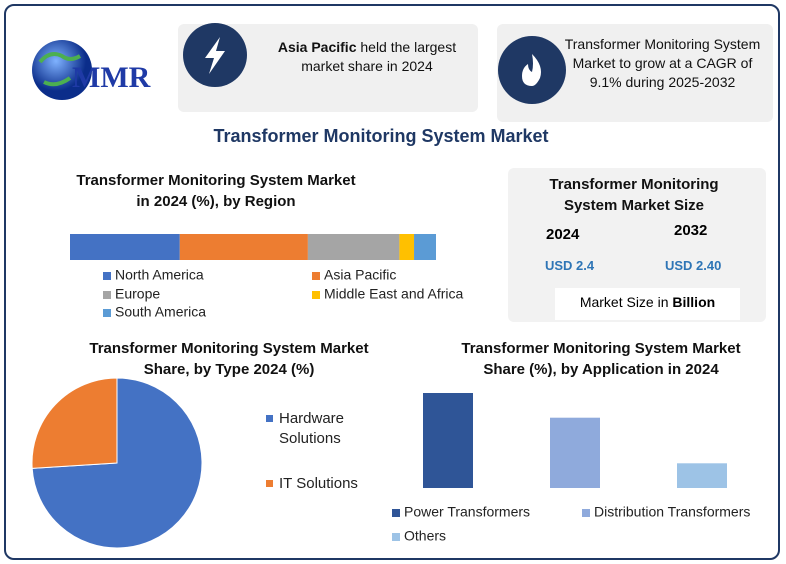 Image resolution: width=786 pixels, height=564 pixels. What do you see at coordinates (160, 312) in the screenshot?
I see `legend-label: South America` at bounding box center [160, 312].